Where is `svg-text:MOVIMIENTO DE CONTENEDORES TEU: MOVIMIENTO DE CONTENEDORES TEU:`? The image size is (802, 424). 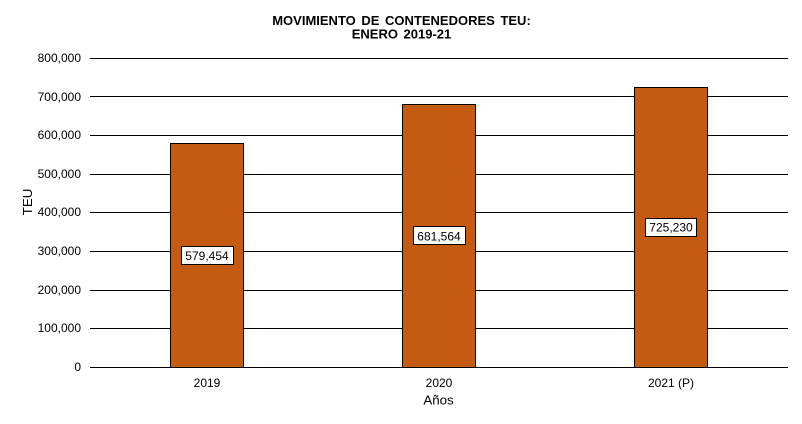 svg-text:MOVIMIENTO DE CONTENEDORES TEU: MOVIMIENTO DE CONTENEDORES TEU: is located at coordinates (401, 20).